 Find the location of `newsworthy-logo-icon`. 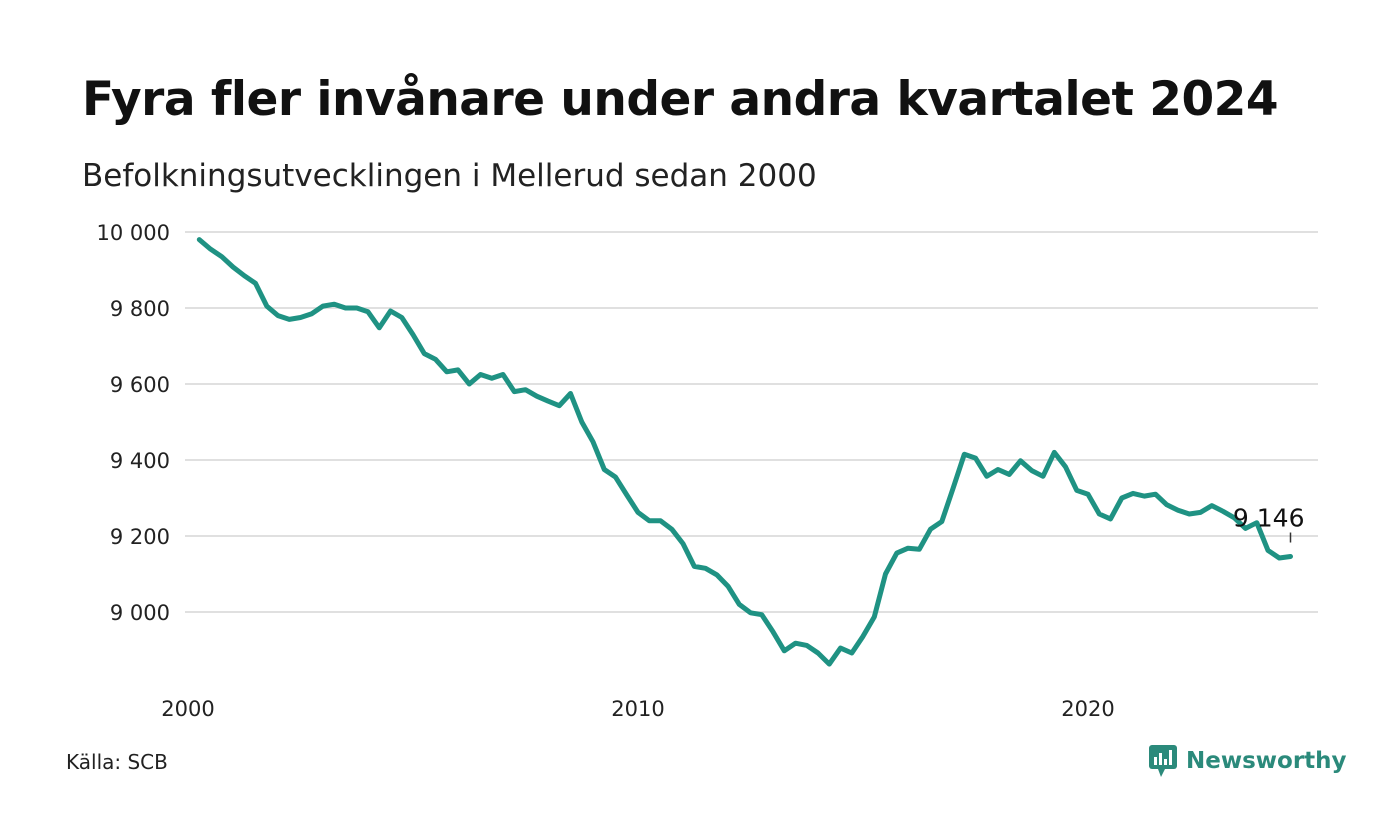

newsworthy-logo-icon is located at coordinates (1163, 761).